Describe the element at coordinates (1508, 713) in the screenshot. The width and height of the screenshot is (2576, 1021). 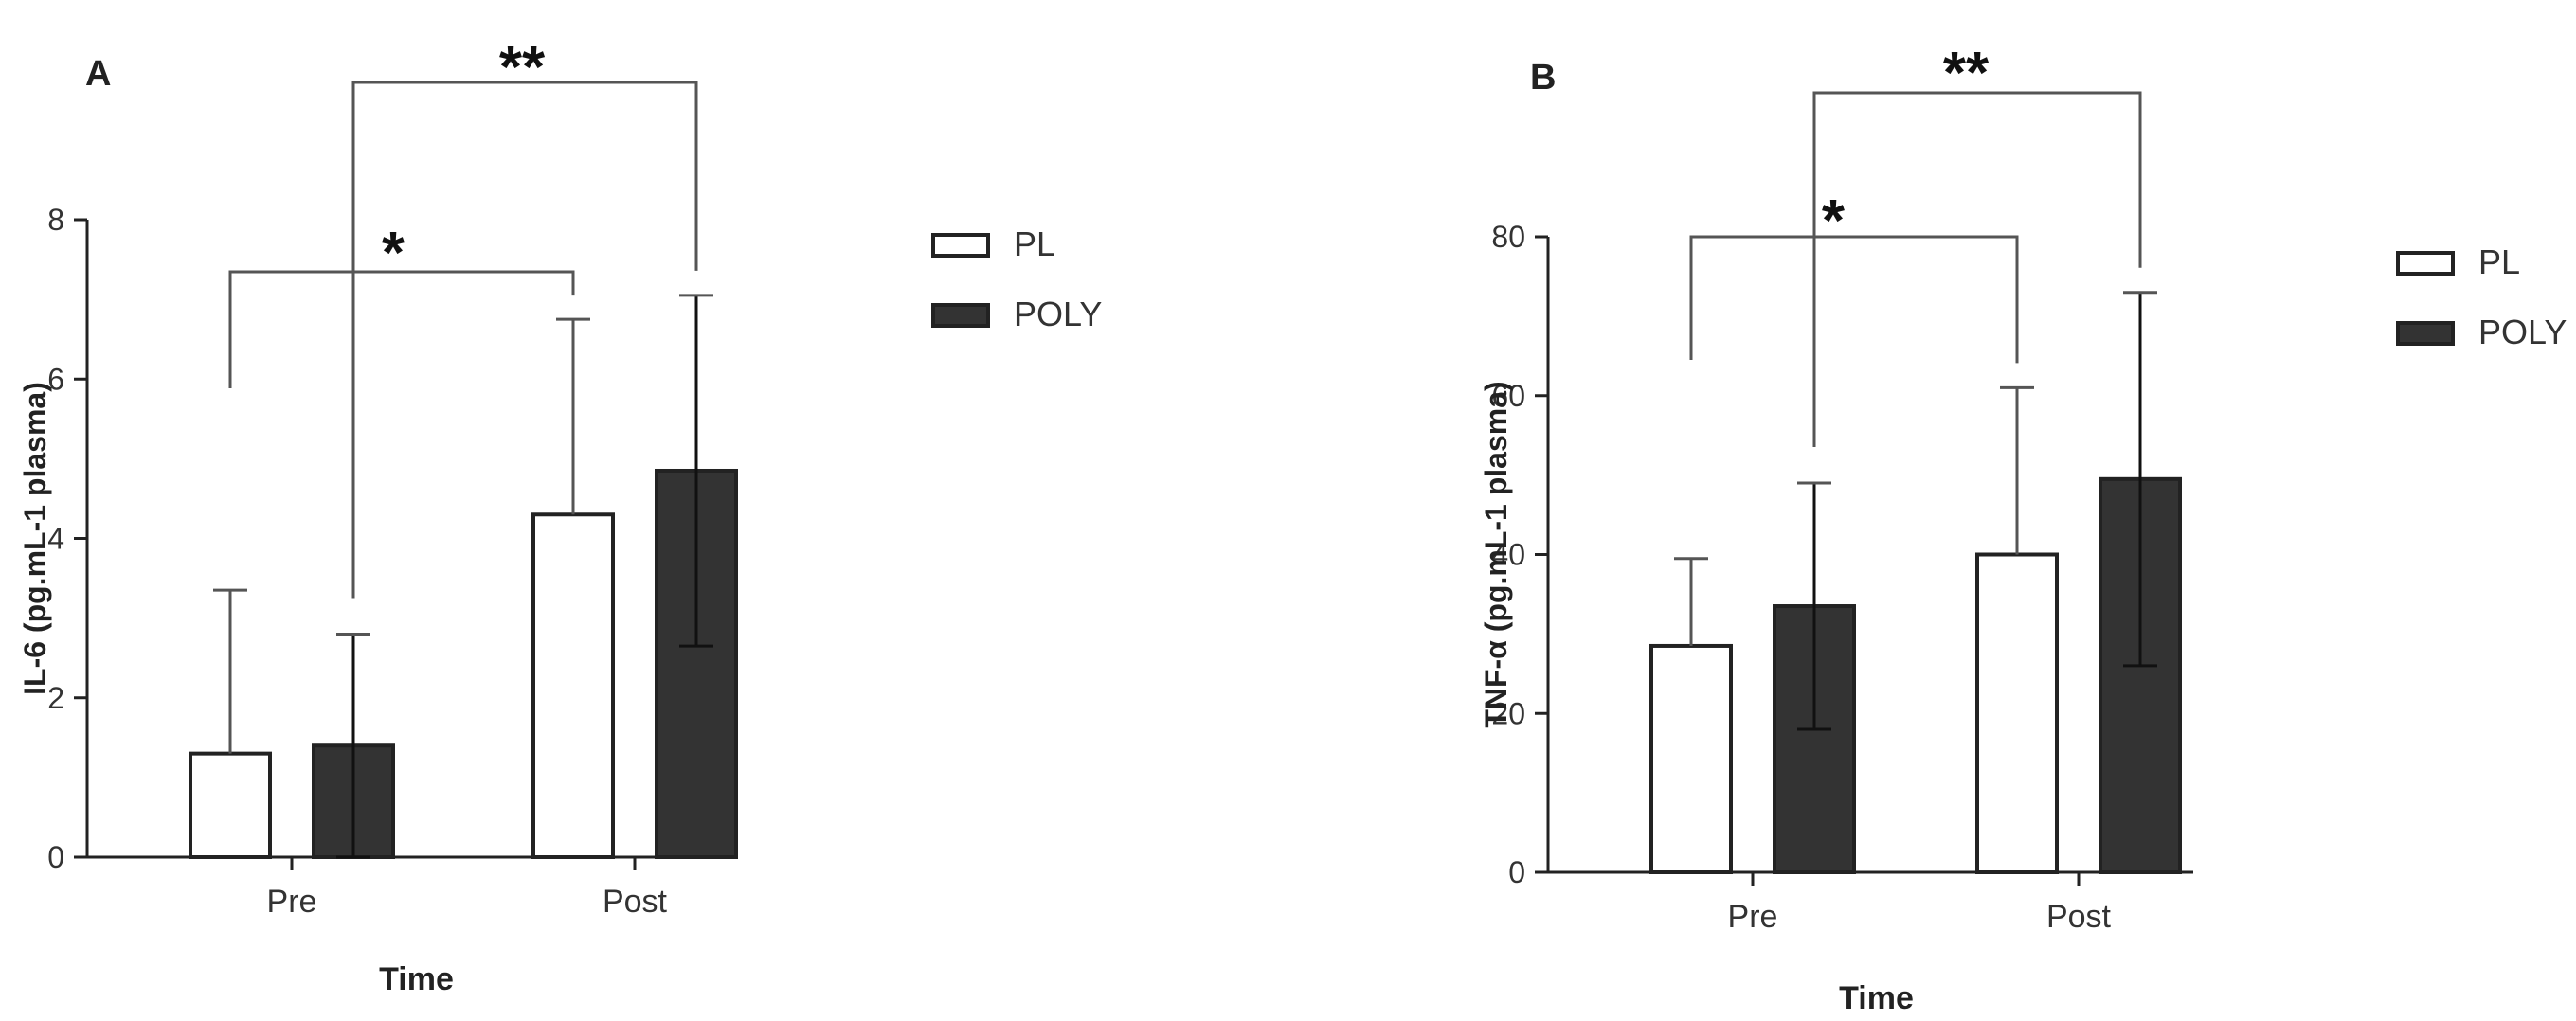
I see `y-tick-label: 20` at that location.